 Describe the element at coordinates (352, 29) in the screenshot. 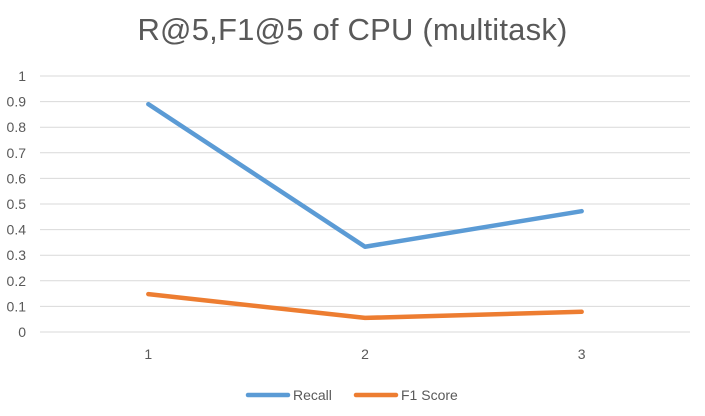

I see `chart-title: R@5,F1@5 of CPU (multitask)` at that location.